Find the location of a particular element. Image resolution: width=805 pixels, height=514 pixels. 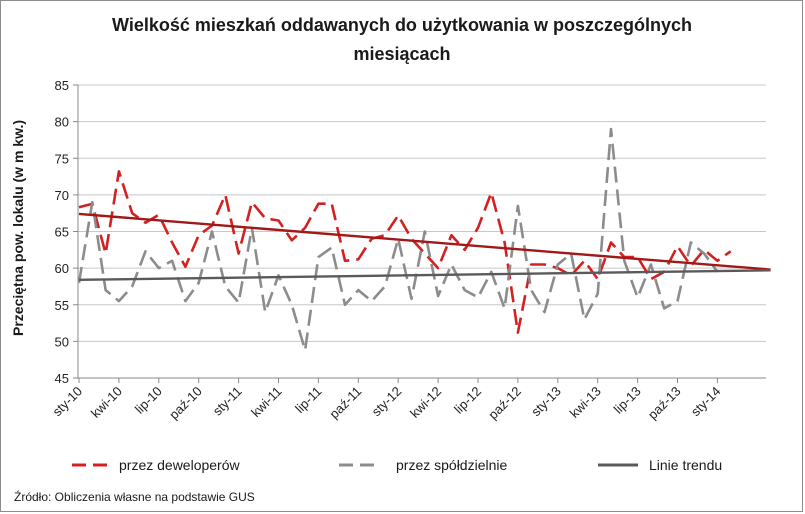

x-tick-label-lip-10: lip-10 is located at coordinates (148, 400).